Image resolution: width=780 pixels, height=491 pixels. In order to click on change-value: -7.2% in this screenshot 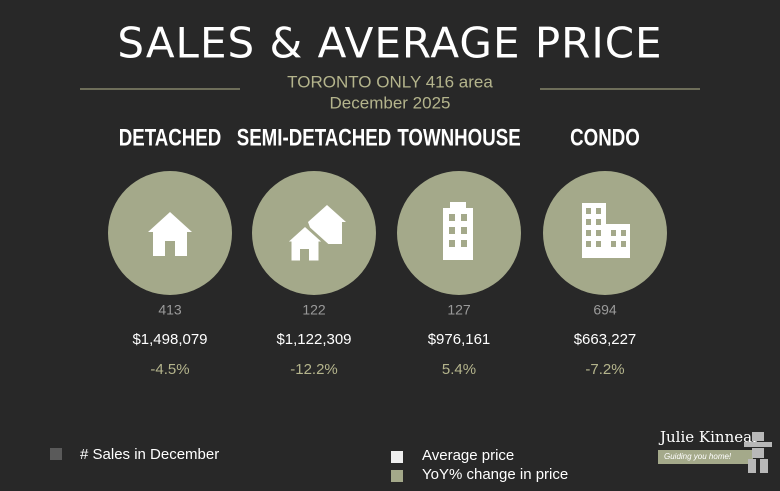, I will do `click(604, 369)`.